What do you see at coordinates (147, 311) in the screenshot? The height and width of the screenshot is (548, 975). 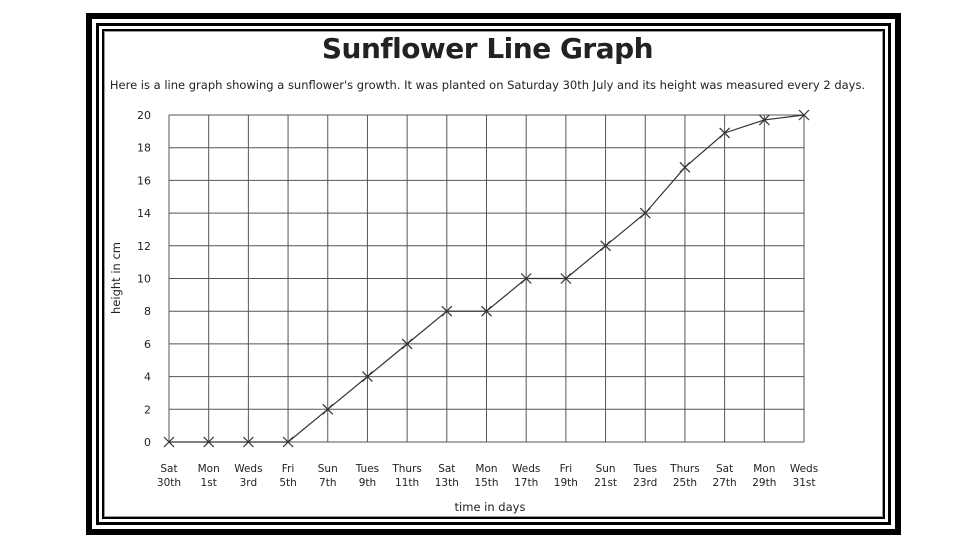 I see `y-tick-label: 8` at bounding box center [147, 311].